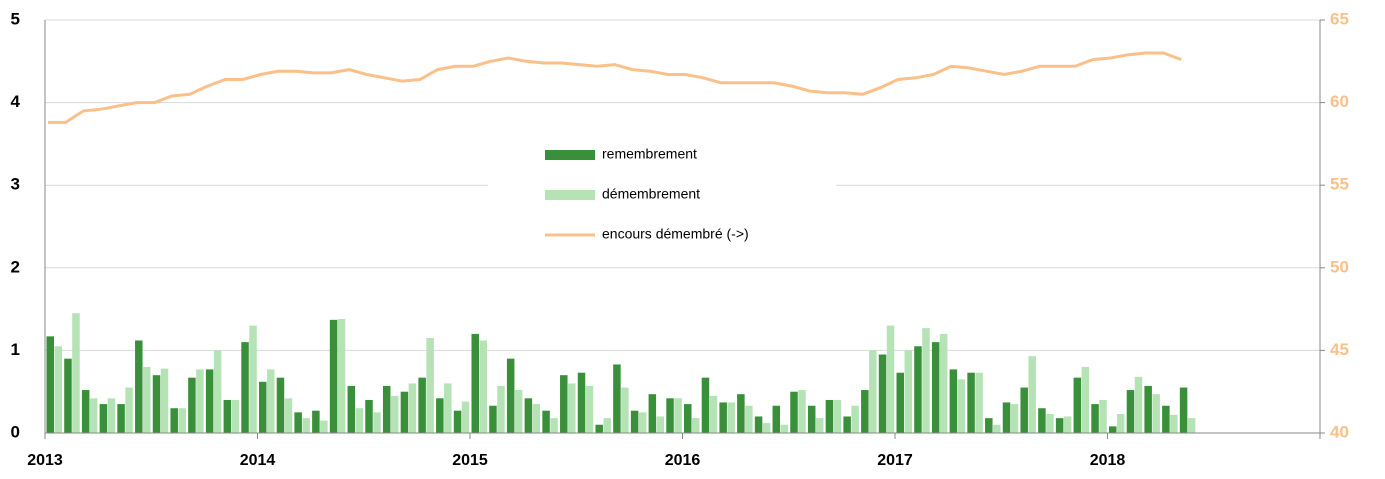  Describe the element at coordinates (15, 18) in the screenshot. I see `y-tick-label: 5` at that location.